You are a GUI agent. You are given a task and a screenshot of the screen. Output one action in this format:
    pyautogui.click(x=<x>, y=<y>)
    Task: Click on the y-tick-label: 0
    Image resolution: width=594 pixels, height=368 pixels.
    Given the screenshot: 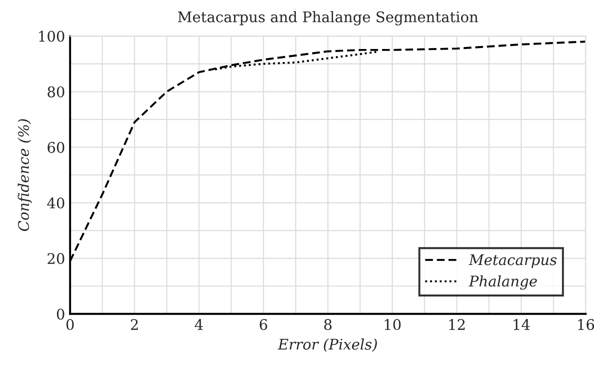 What is the action you would take?
    pyautogui.click(x=60, y=314)
    